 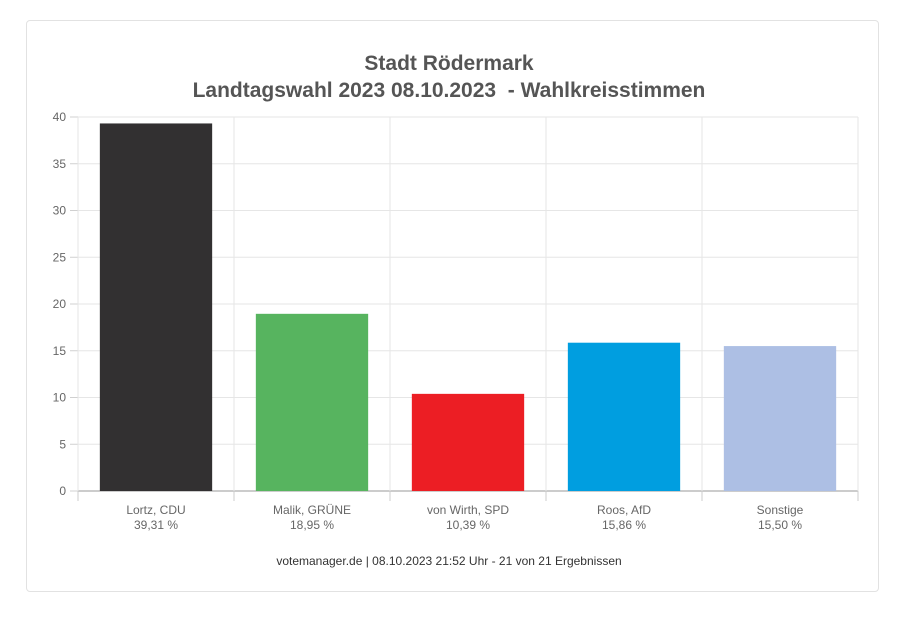 I want to click on y-tick-label: 35, so click(x=60, y=164).